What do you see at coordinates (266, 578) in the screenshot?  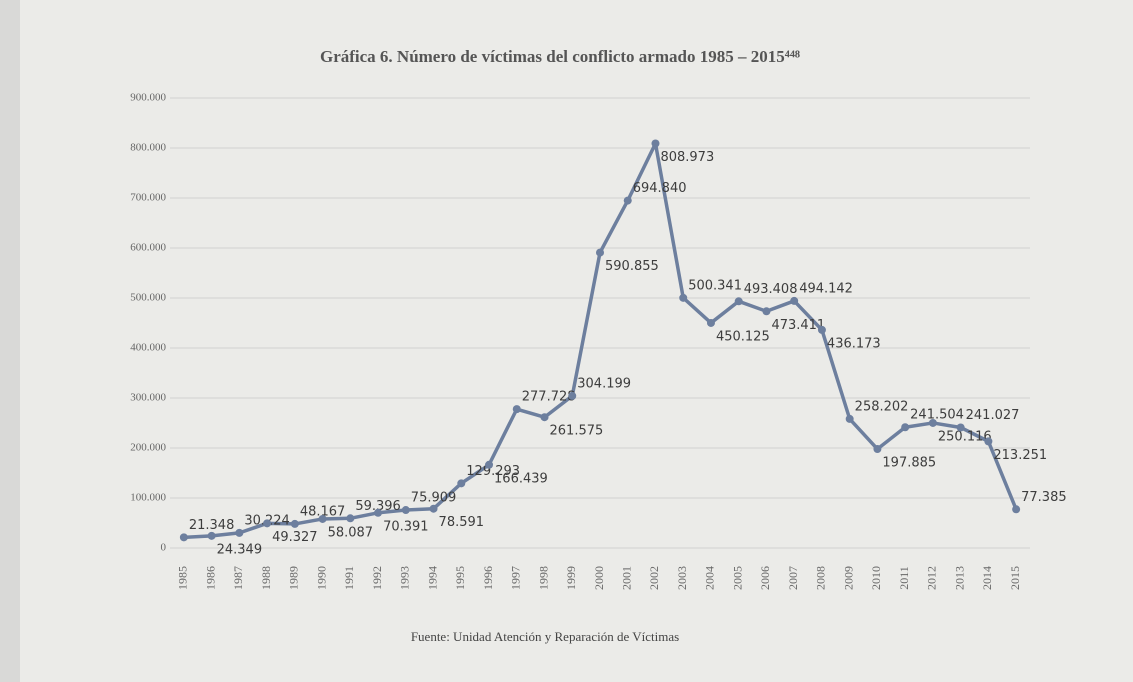 I see `x-tick-label: 1988` at bounding box center [266, 578].